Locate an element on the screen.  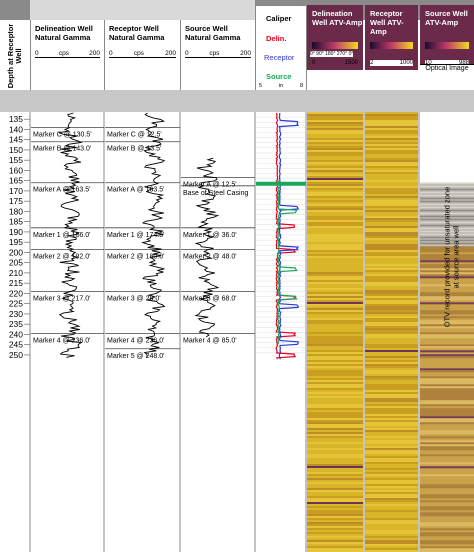
delineation-marker-label: Marker C @ 130.5' is located at coordinates (62, 134).